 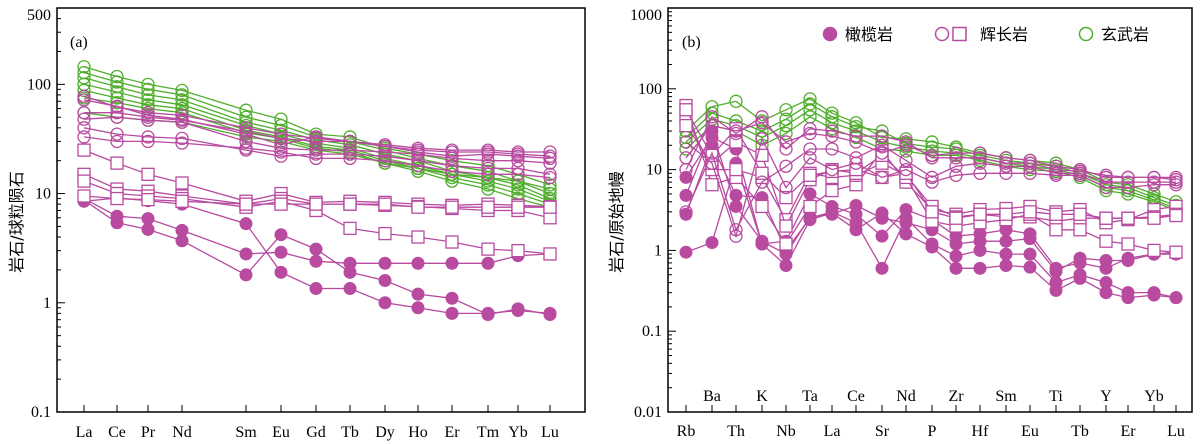 What do you see at coordinates (148, 432) in the screenshot?
I see `x-tick-label: Pr` at bounding box center [148, 432].